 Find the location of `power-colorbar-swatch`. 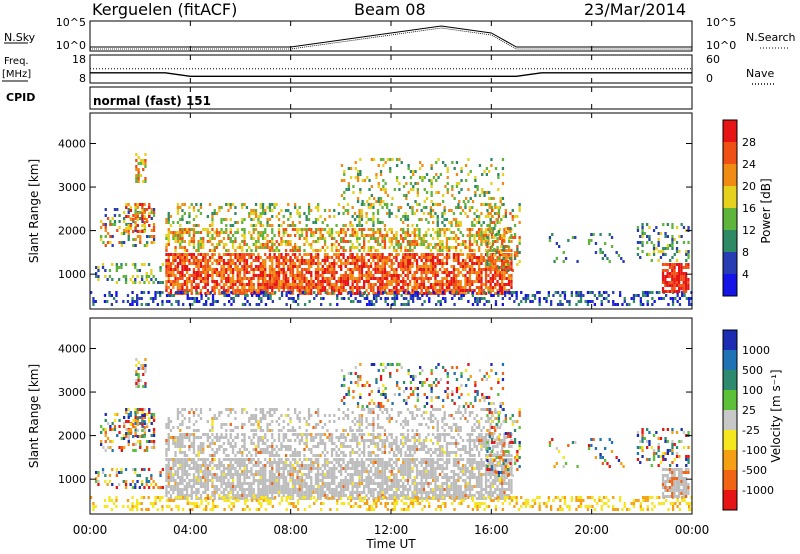

power-colorbar-swatch is located at coordinates (730, 219).